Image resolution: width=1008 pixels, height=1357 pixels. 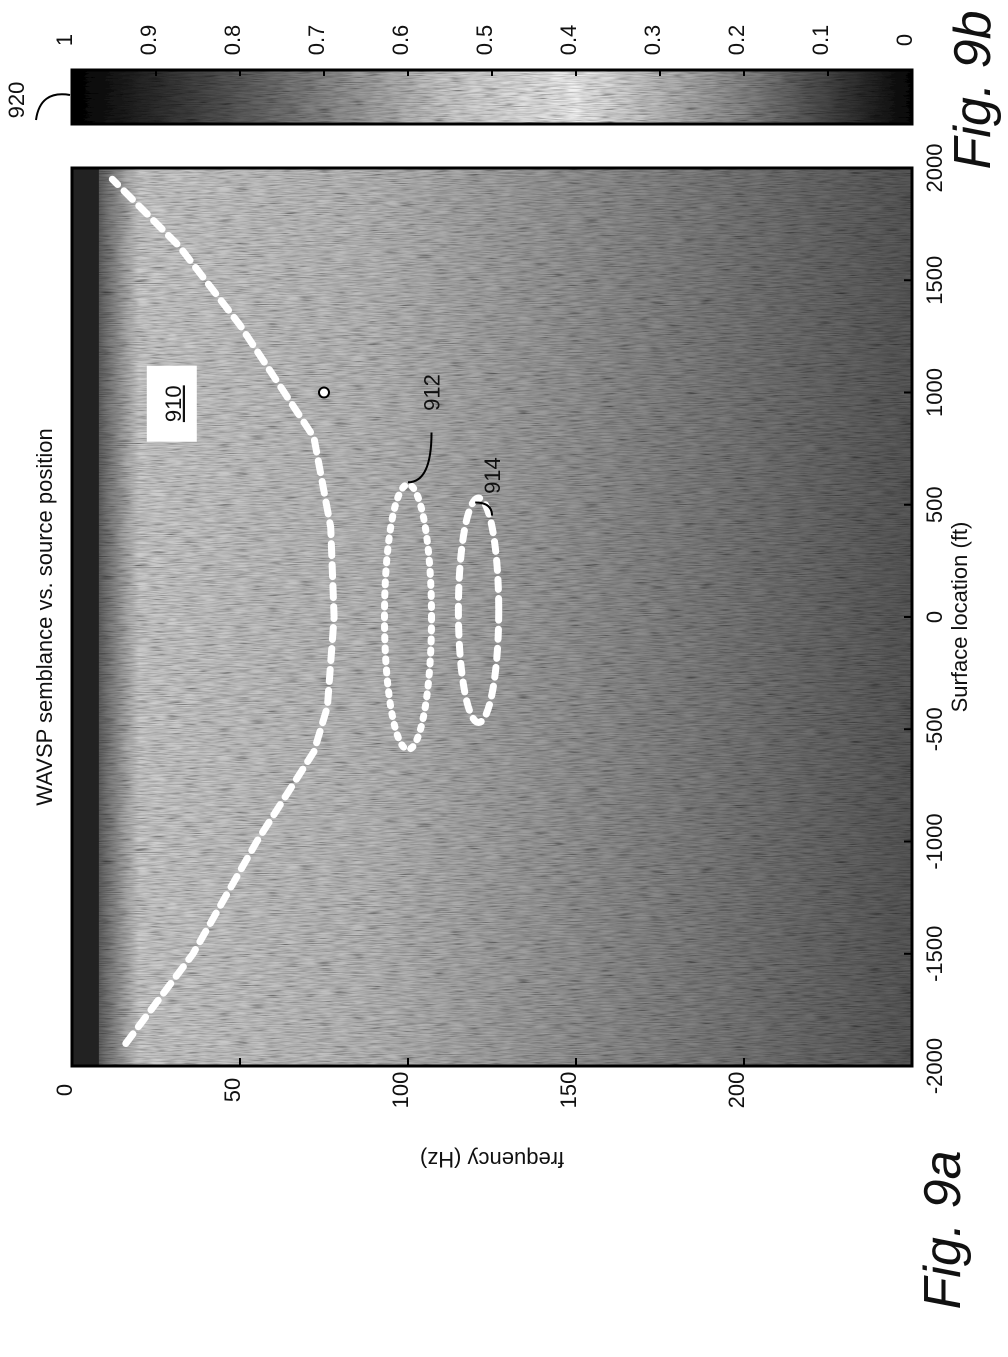 What do you see at coordinates (934, 729) in the screenshot?
I see `x-tick-label: -500` at bounding box center [934, 729].